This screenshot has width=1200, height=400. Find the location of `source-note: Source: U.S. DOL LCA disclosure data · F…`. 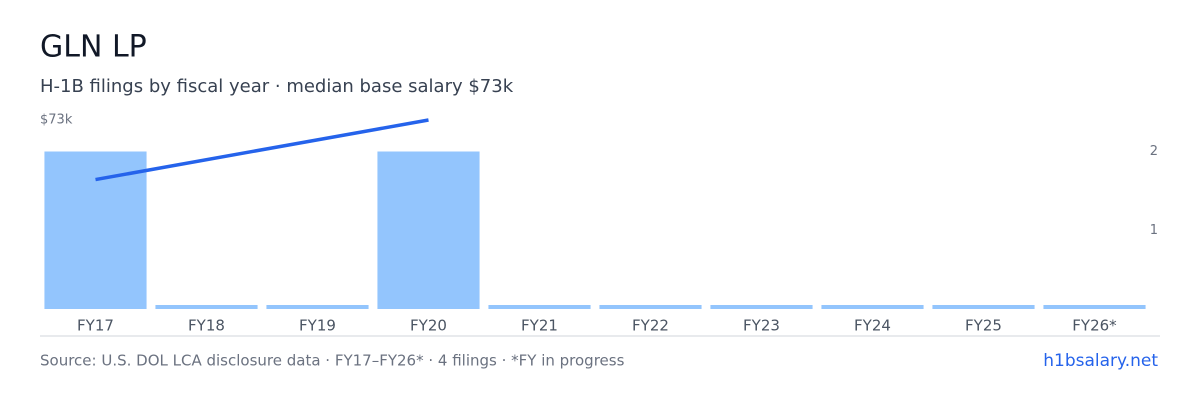

source-note: Source: U.S. DOL LCA disclosure data · F… is located at coordinates (332, 361).